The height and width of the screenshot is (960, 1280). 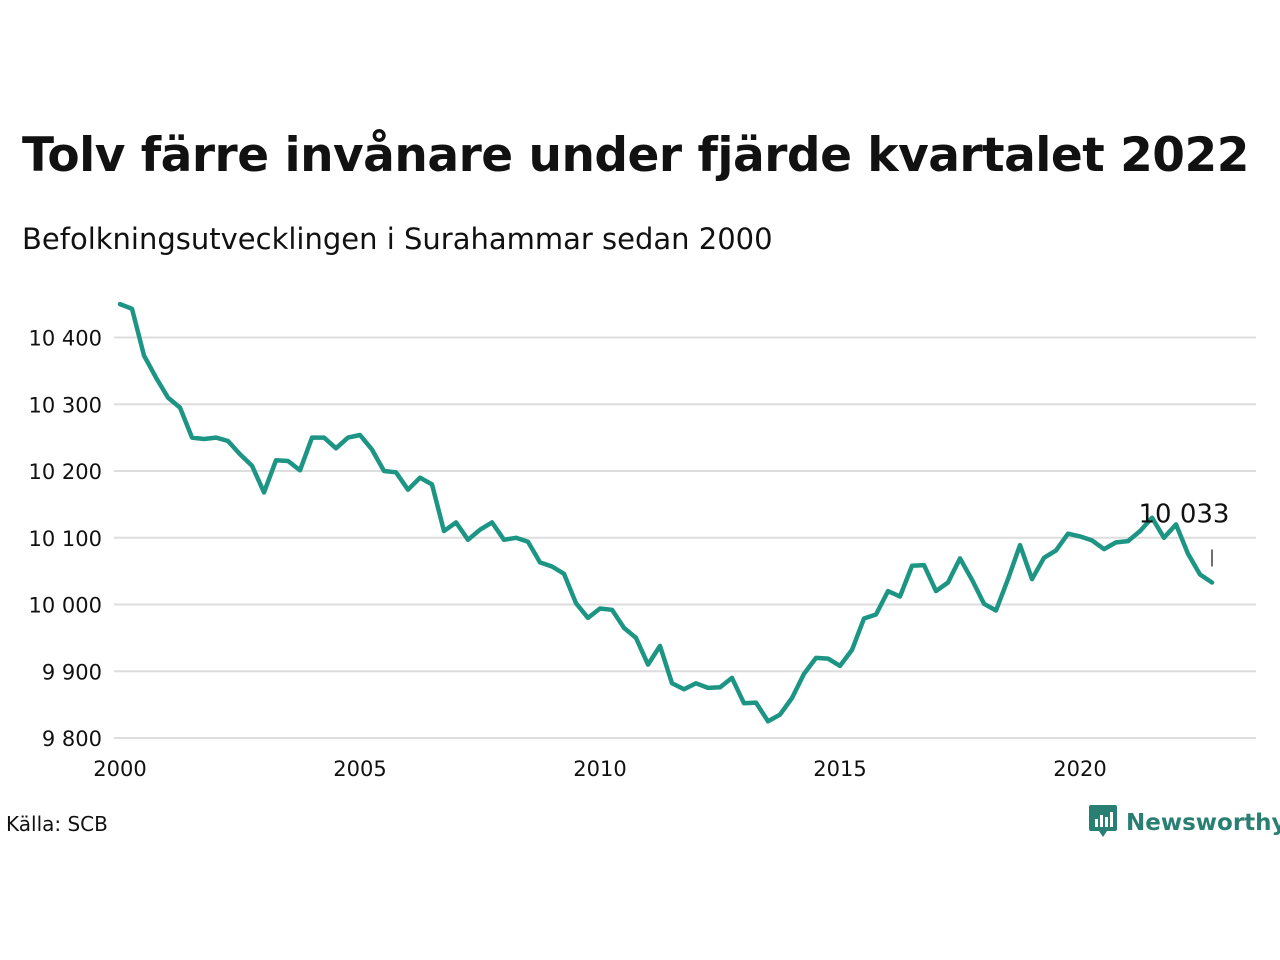 I want to click on y-tick-label: 9 800, so click(x=72, y=739).